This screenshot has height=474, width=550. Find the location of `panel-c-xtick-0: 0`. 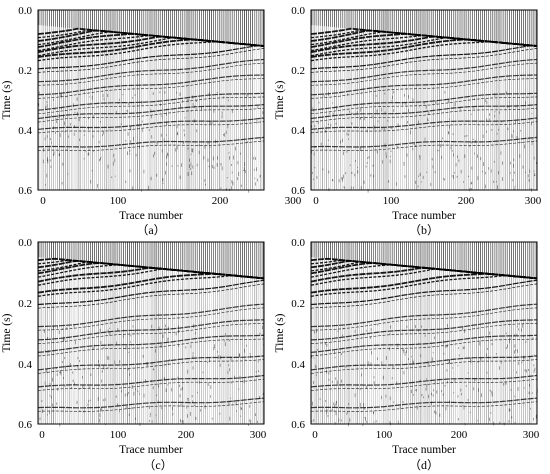

panel-c-xtick-0: 0 is located at coordinates (42, 435).